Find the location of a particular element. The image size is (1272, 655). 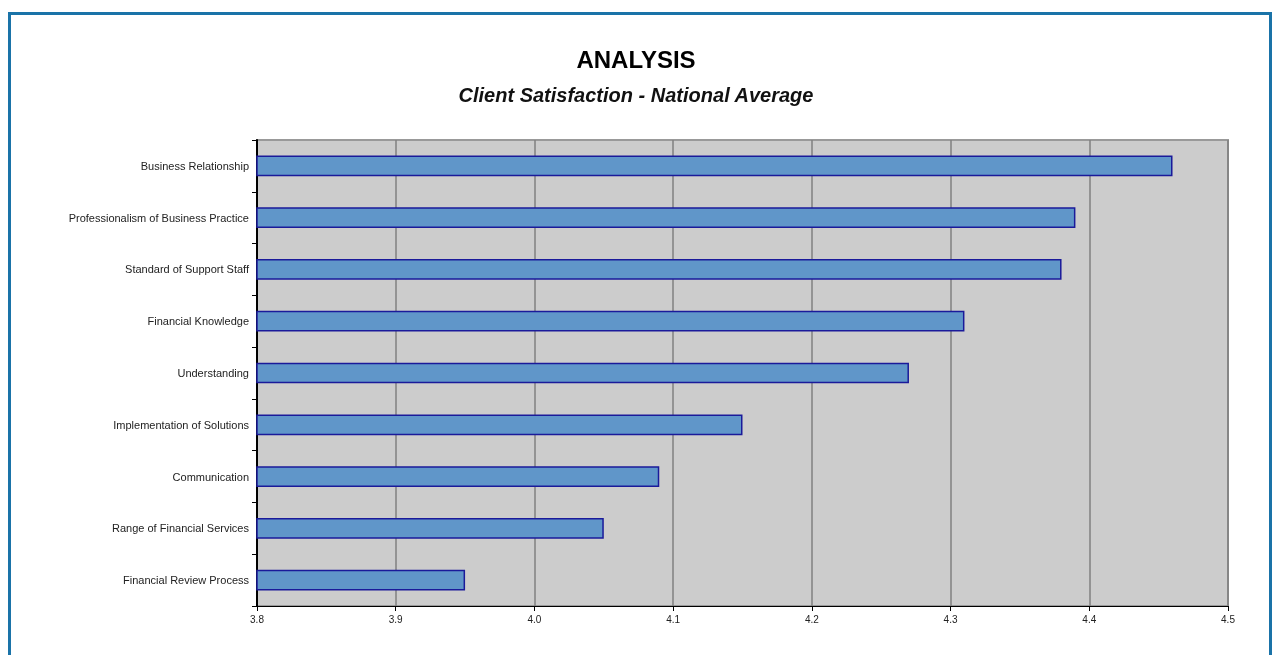

x-tick-label: 3.9 is located at coordinates (396, 619).